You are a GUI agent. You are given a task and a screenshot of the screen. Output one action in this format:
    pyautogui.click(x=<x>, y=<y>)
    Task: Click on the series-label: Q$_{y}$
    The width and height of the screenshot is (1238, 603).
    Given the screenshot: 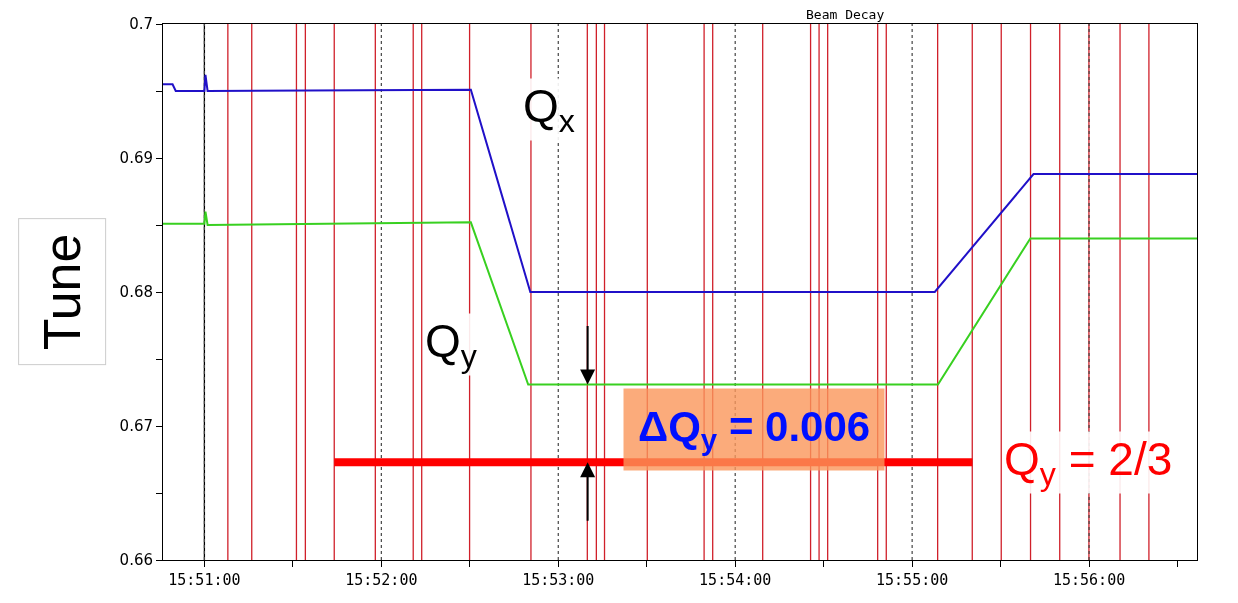 What is the action you would take?
    pyautogui.click(x=451, y=344)
    